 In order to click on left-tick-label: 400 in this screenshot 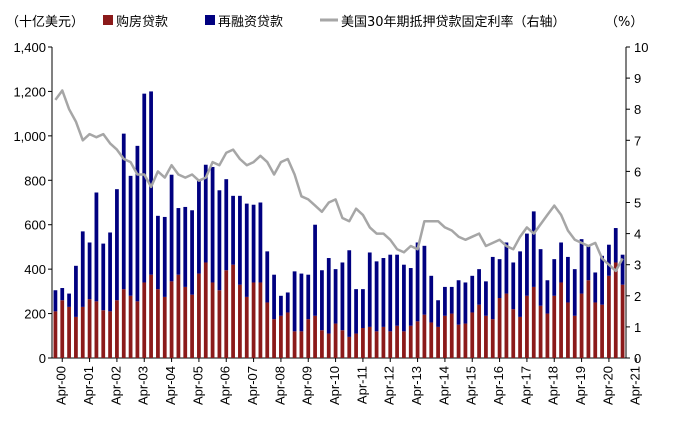, I will do `click(35, 269)`.